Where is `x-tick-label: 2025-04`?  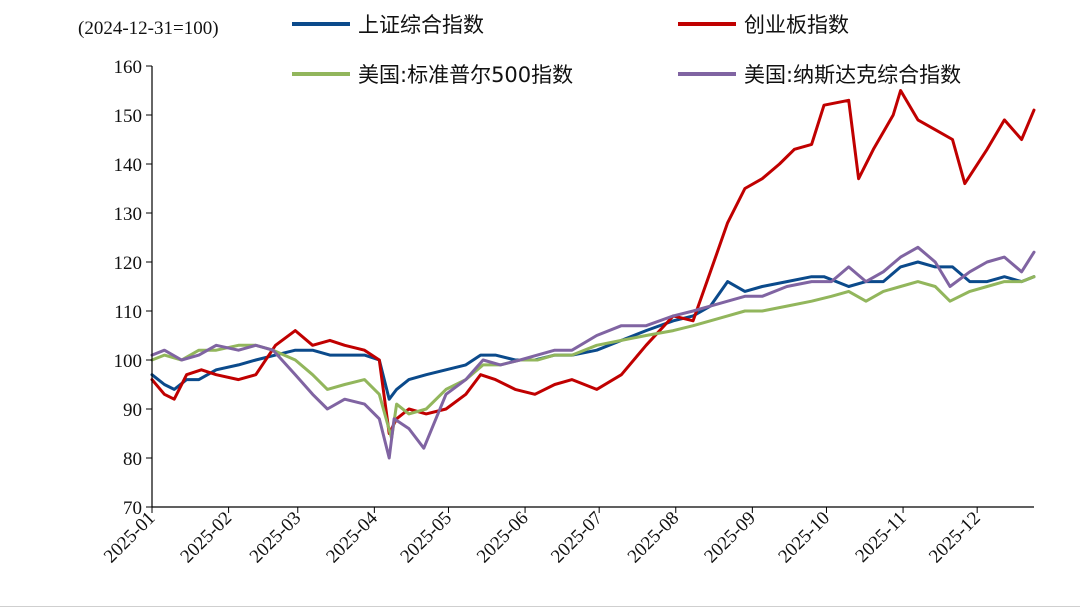
x-tick-label: 2025-04 is located at coordinates (352, 537).